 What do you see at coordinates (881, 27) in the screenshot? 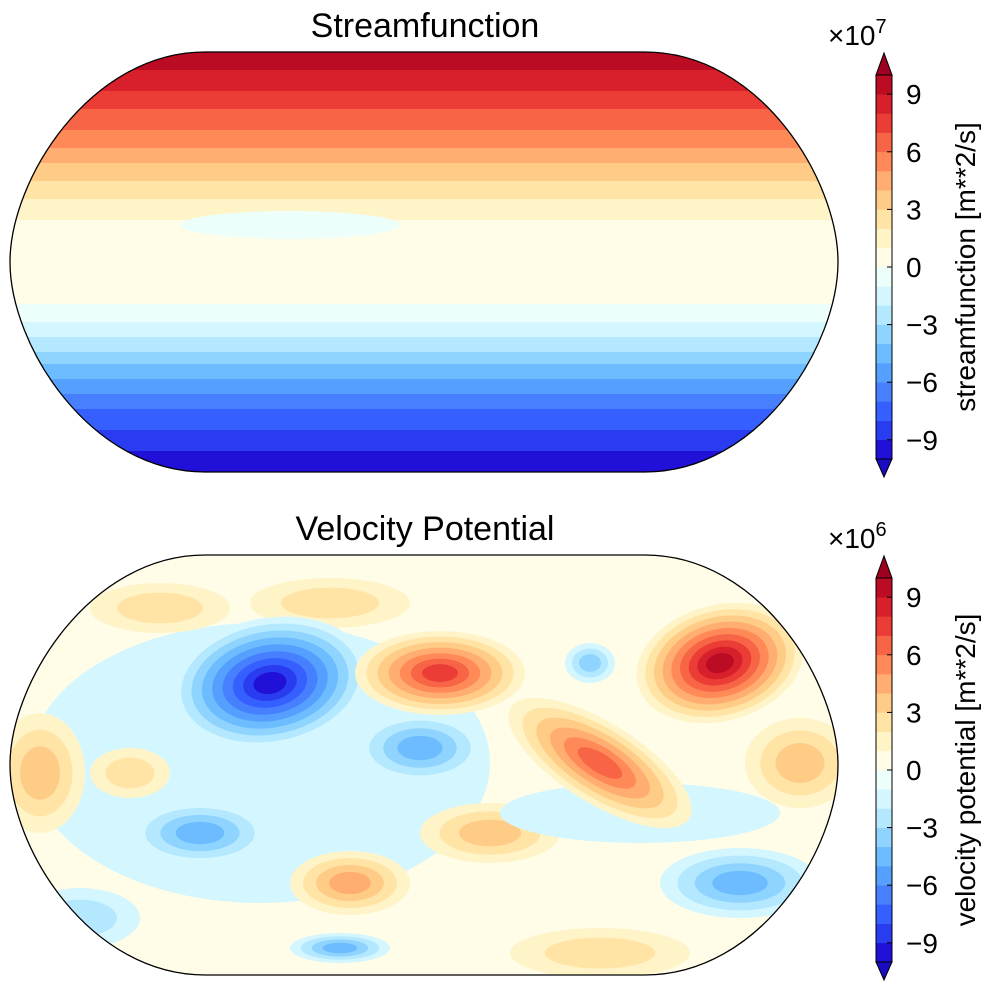
I see `scale-exponent: 7` at bounding box center [881, 27].